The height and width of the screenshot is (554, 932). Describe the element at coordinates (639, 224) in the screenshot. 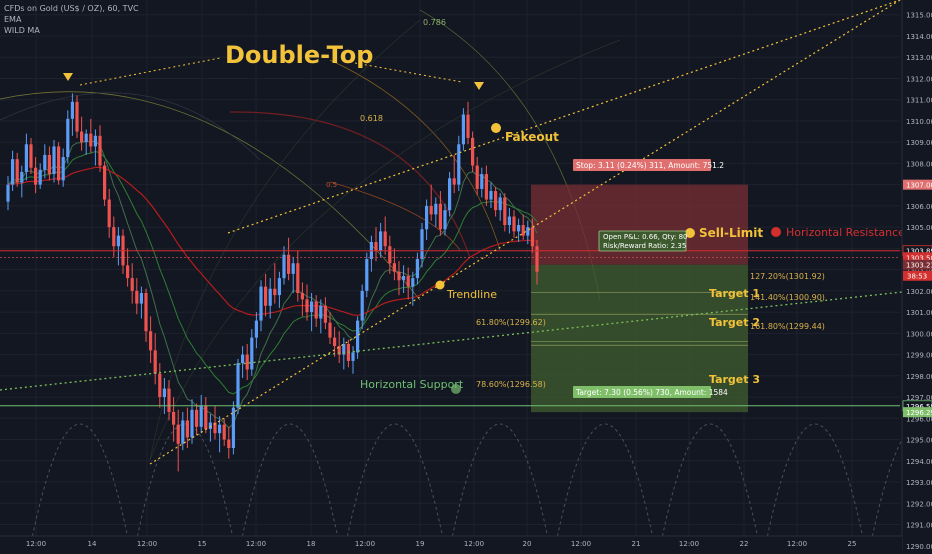

I see `stop-zone` at that location.